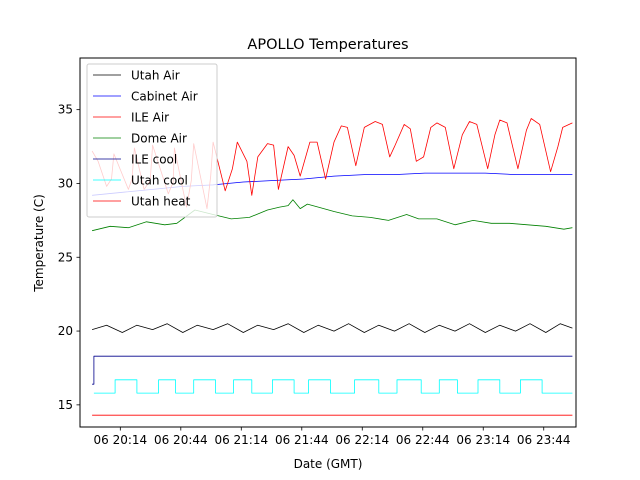  Describe the element at coordinates (39, 243) in the screenshot. I see `y-axis-label: Temperature (C)` at that location.